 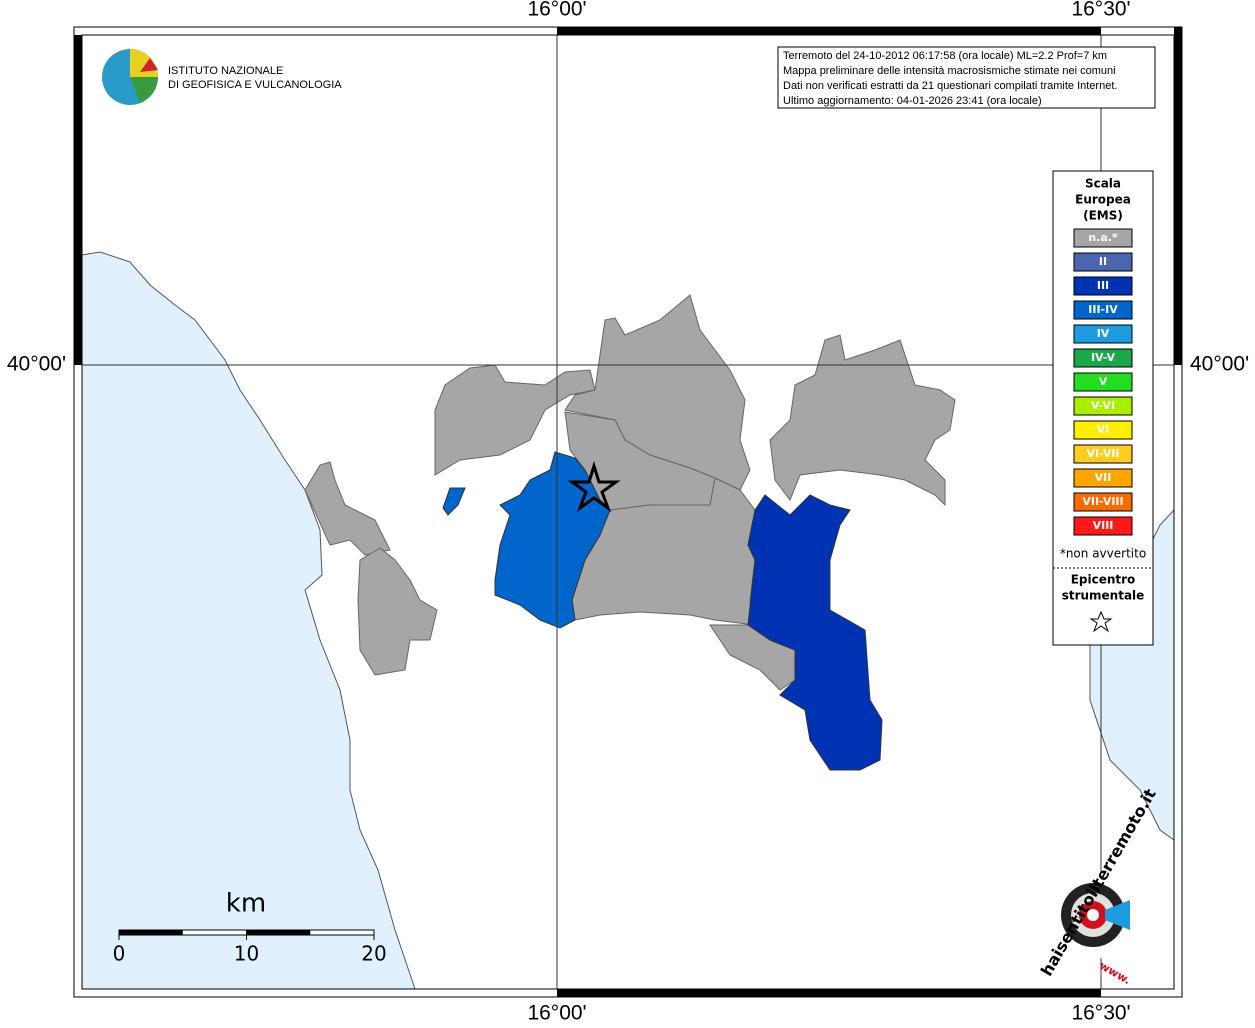 What do you see at coordinates (1103, 580) in the screenshot?
I see `legend-epicenter: Epicentro` at bounding box center [1103, 580].